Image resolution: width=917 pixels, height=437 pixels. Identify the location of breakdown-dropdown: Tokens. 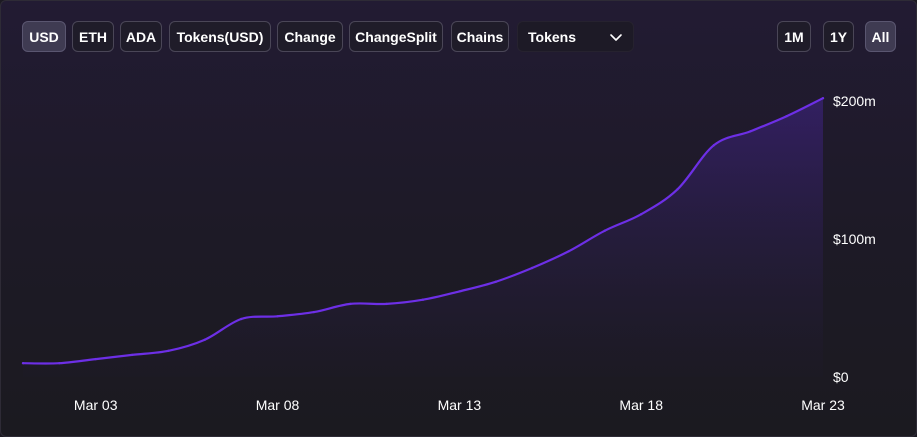
(575, 36).